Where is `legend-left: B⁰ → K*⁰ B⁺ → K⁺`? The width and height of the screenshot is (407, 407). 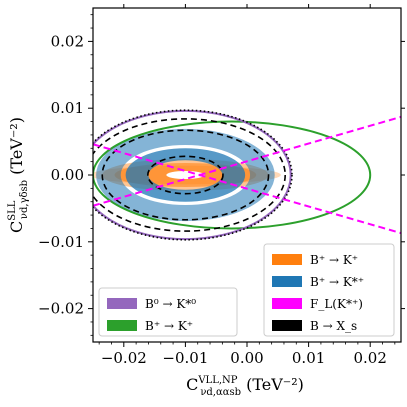
legend-left: B⁰ → K*⁰ B⁺ → K⁺ is located at coordinates (168, 312).